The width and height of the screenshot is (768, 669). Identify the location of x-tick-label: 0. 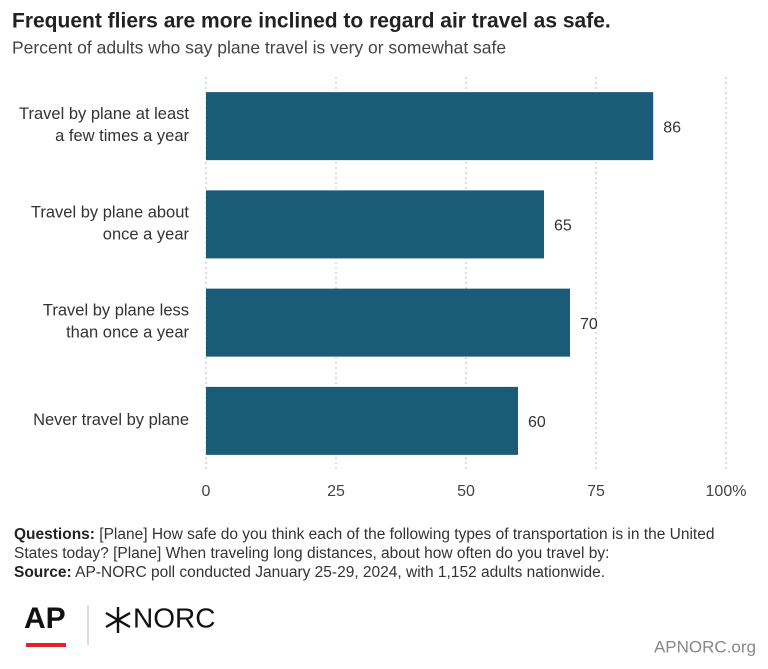
(206, 491).